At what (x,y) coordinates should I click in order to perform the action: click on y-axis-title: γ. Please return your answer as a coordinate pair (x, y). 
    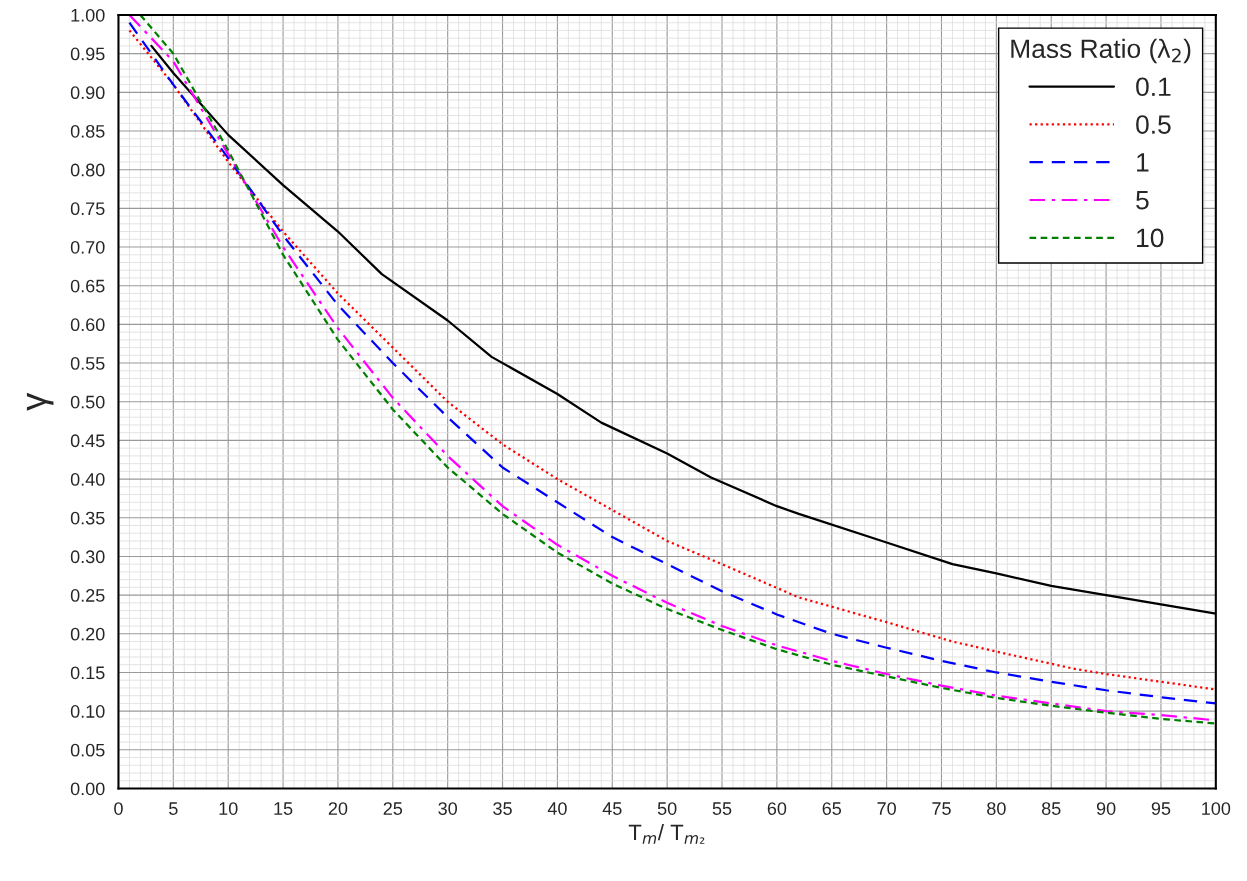
    Looking at the image, I should click on (40, 401).